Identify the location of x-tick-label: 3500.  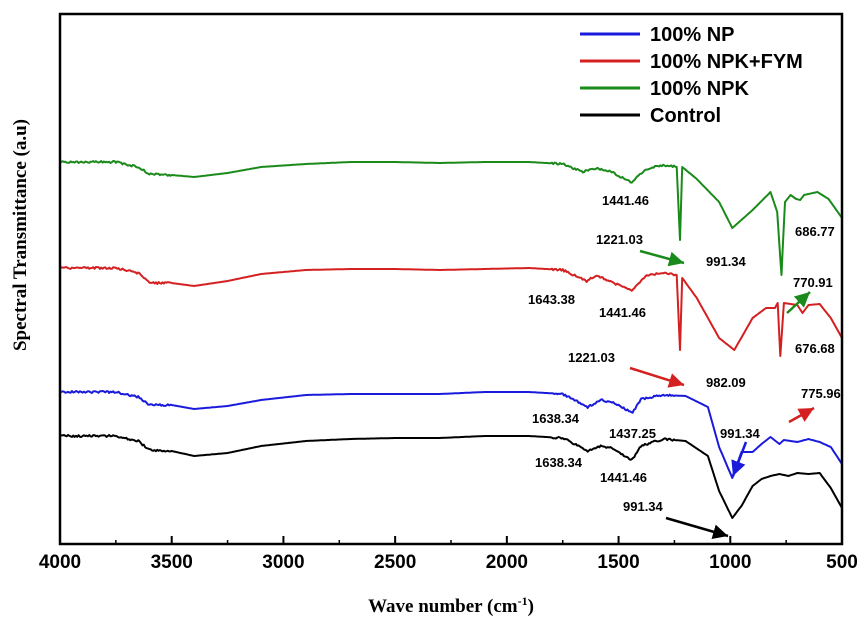
(172, 562).